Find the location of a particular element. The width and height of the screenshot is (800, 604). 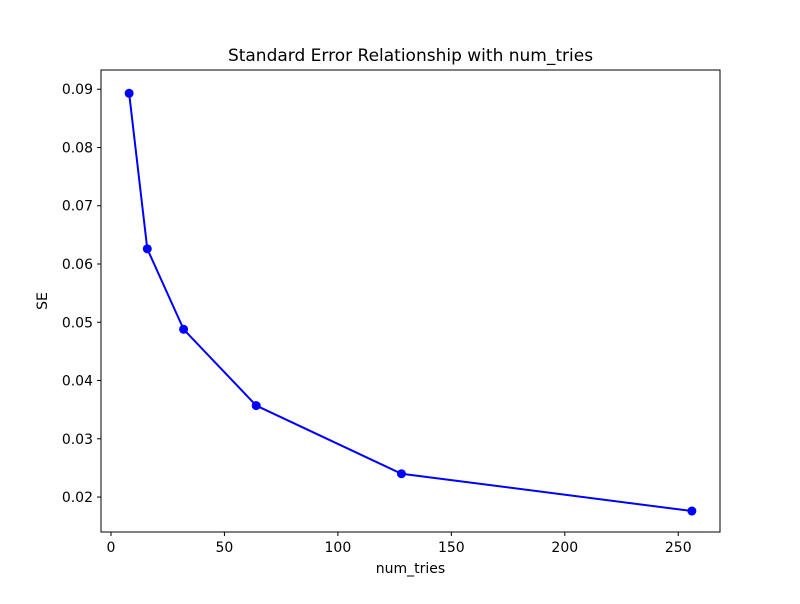

x-axis-label: num_tries is located at coordinates (410, 569).